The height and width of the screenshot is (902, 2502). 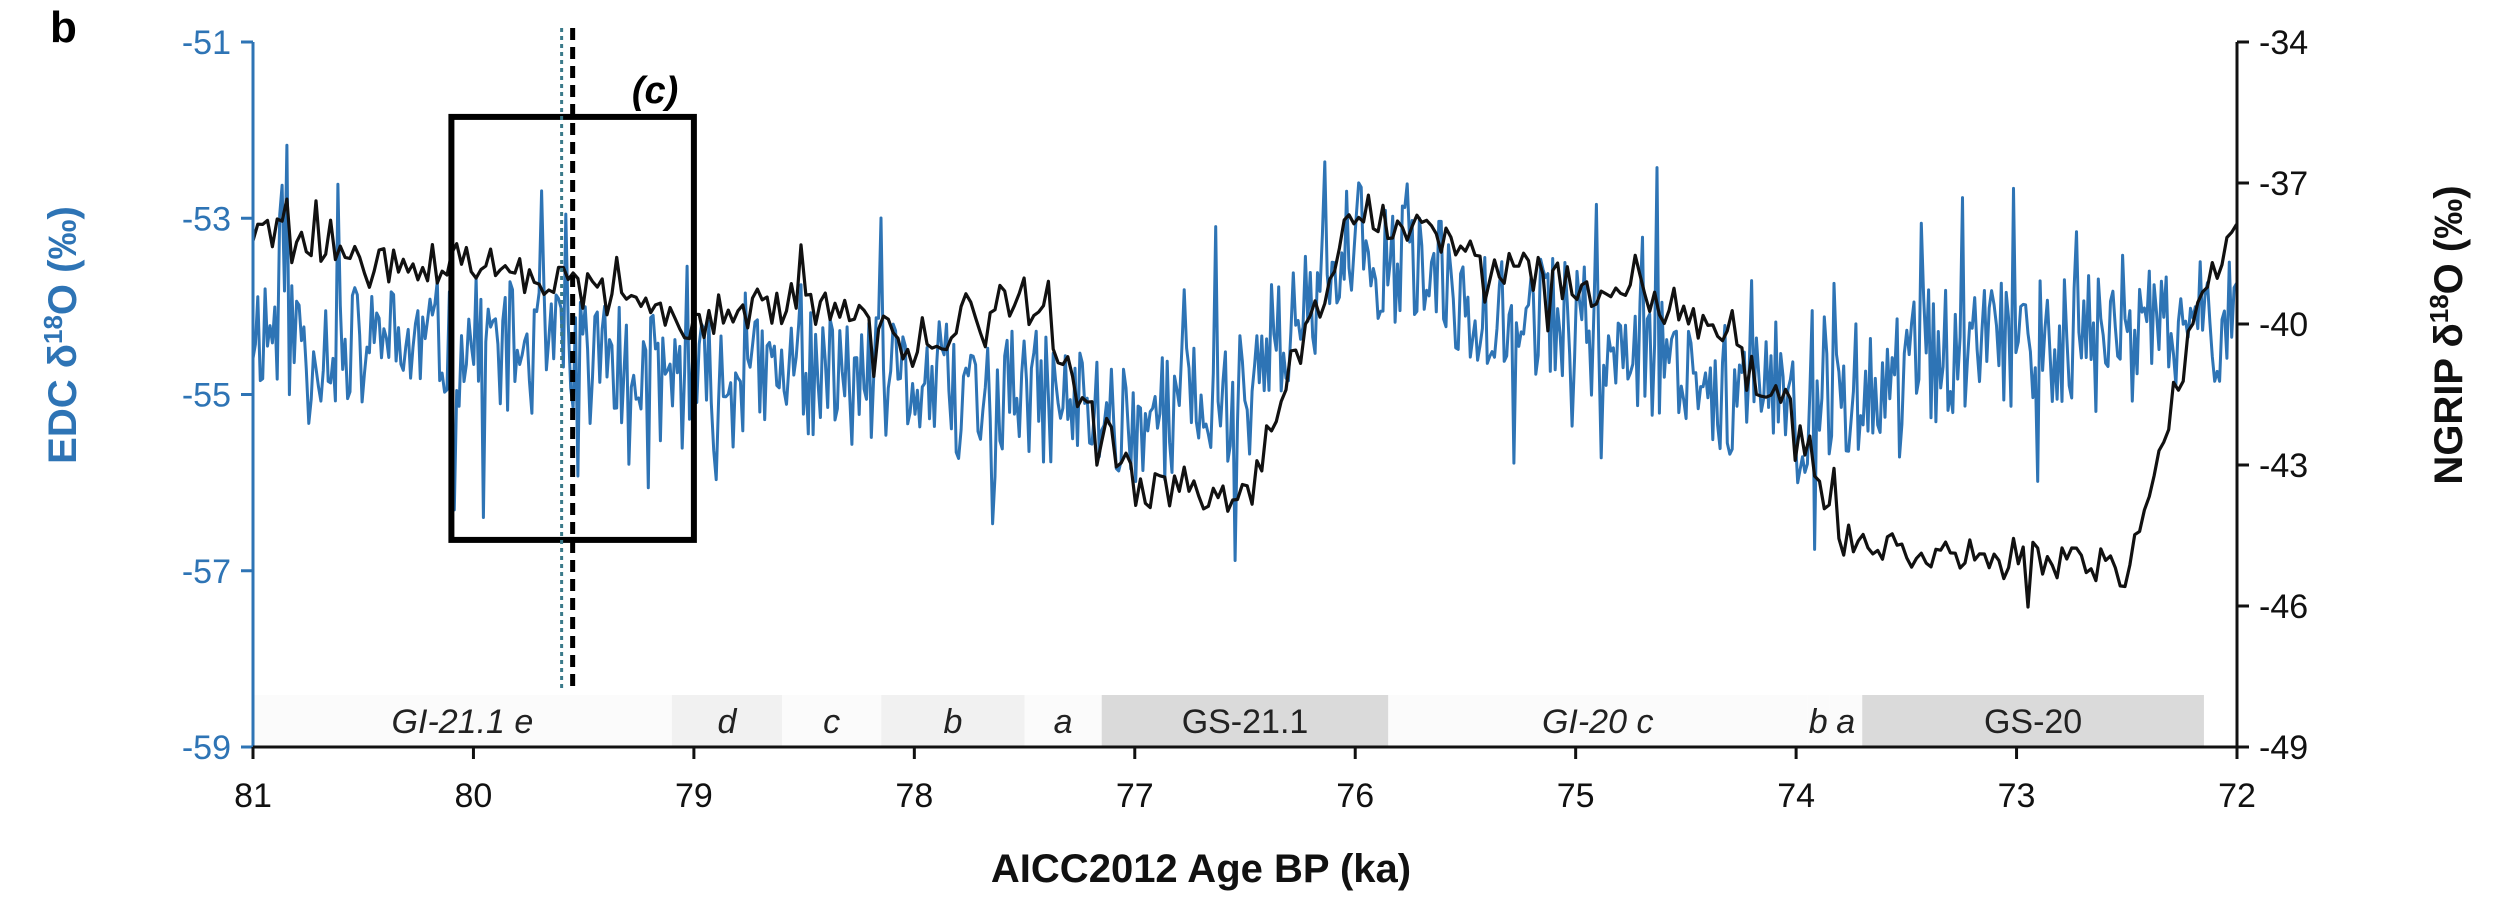 I want to click on left-y-title-sup: 18, so click(x=53, y=329).